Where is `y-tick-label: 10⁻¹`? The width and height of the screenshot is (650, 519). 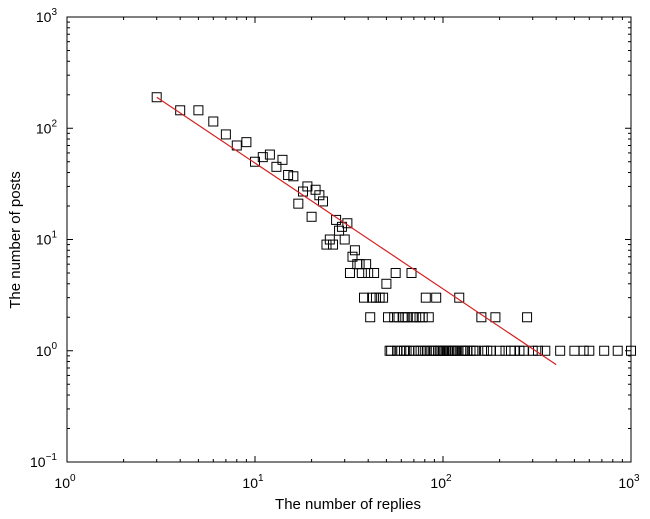
y-tick-label: 10⁻¹ is located at coordinates (43, 461).